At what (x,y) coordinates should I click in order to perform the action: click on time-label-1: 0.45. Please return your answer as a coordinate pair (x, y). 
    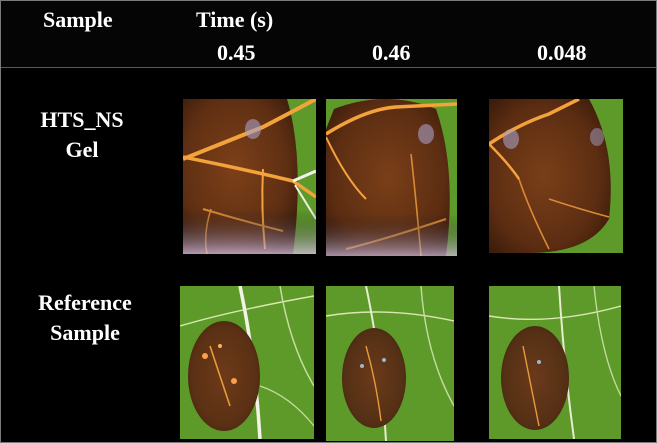
    Looking at the image, I should click on (236, 52).